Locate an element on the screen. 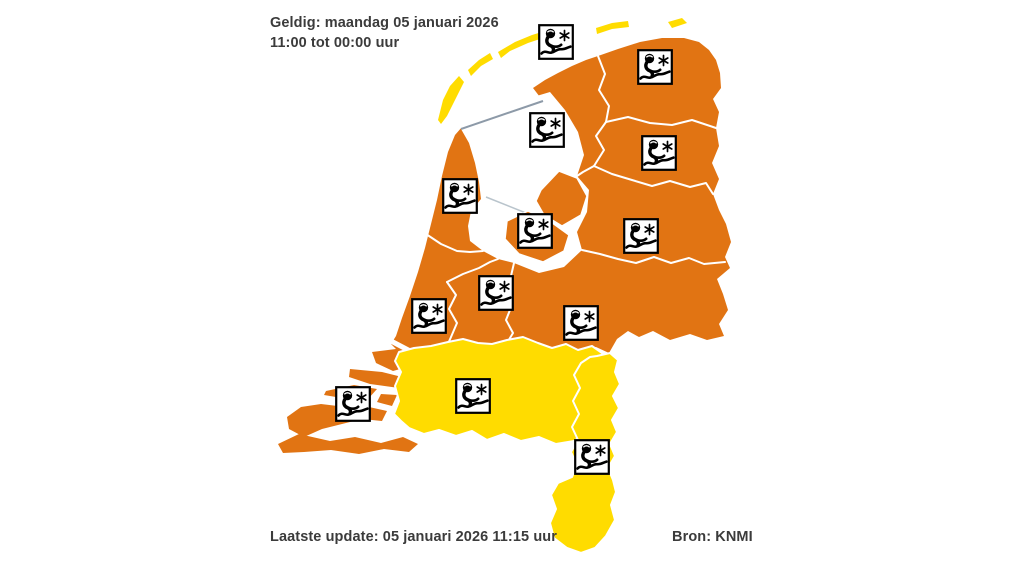 This screenshot has width=1024, height=576. warning-icon-utrecht is located at coordinates (496, 293).